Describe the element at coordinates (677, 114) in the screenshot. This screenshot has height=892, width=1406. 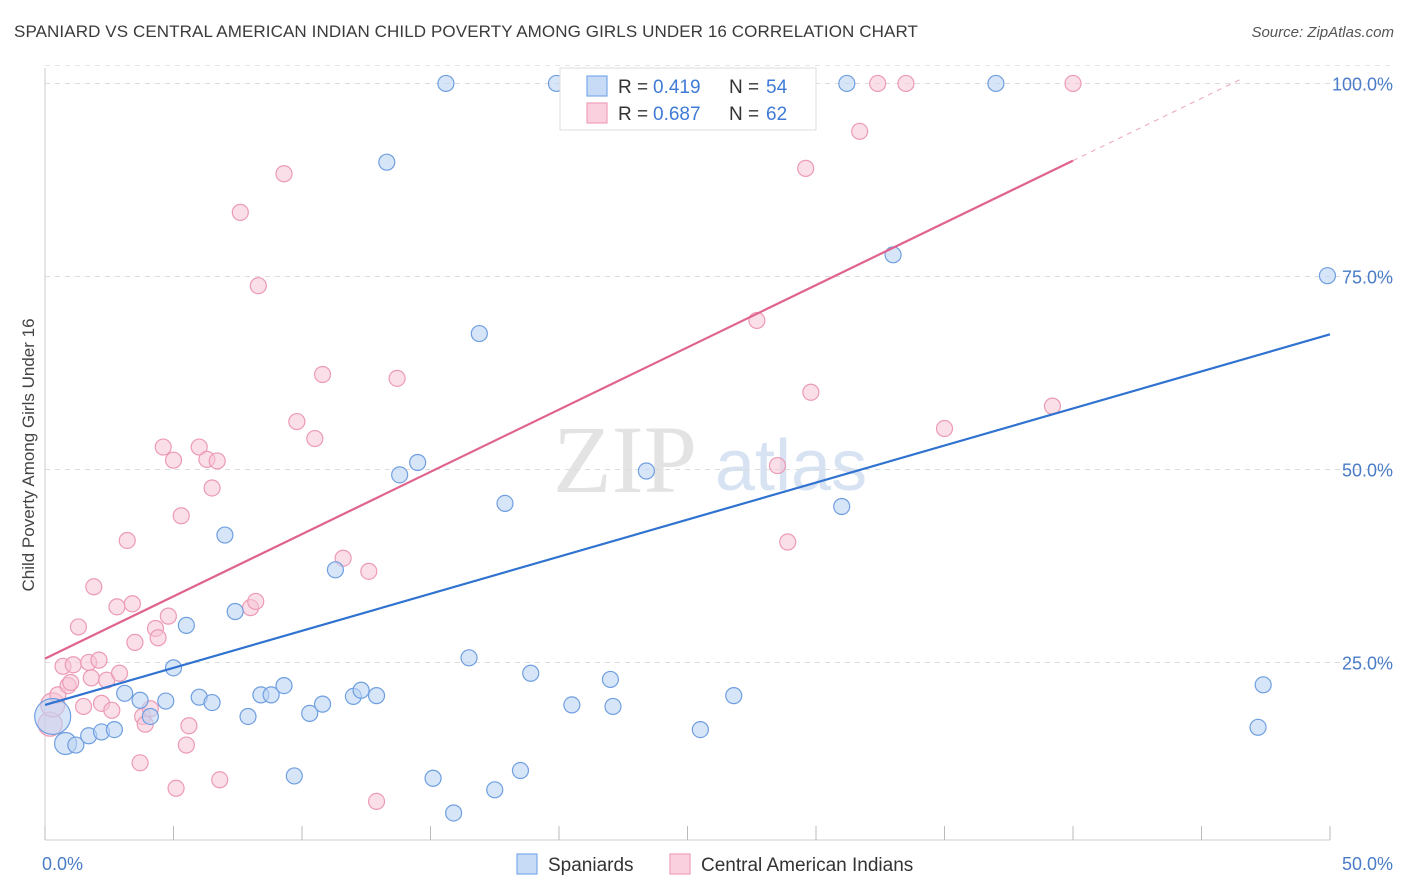
I see `legend-r-value-central-american-indians: 0.687` at that location.